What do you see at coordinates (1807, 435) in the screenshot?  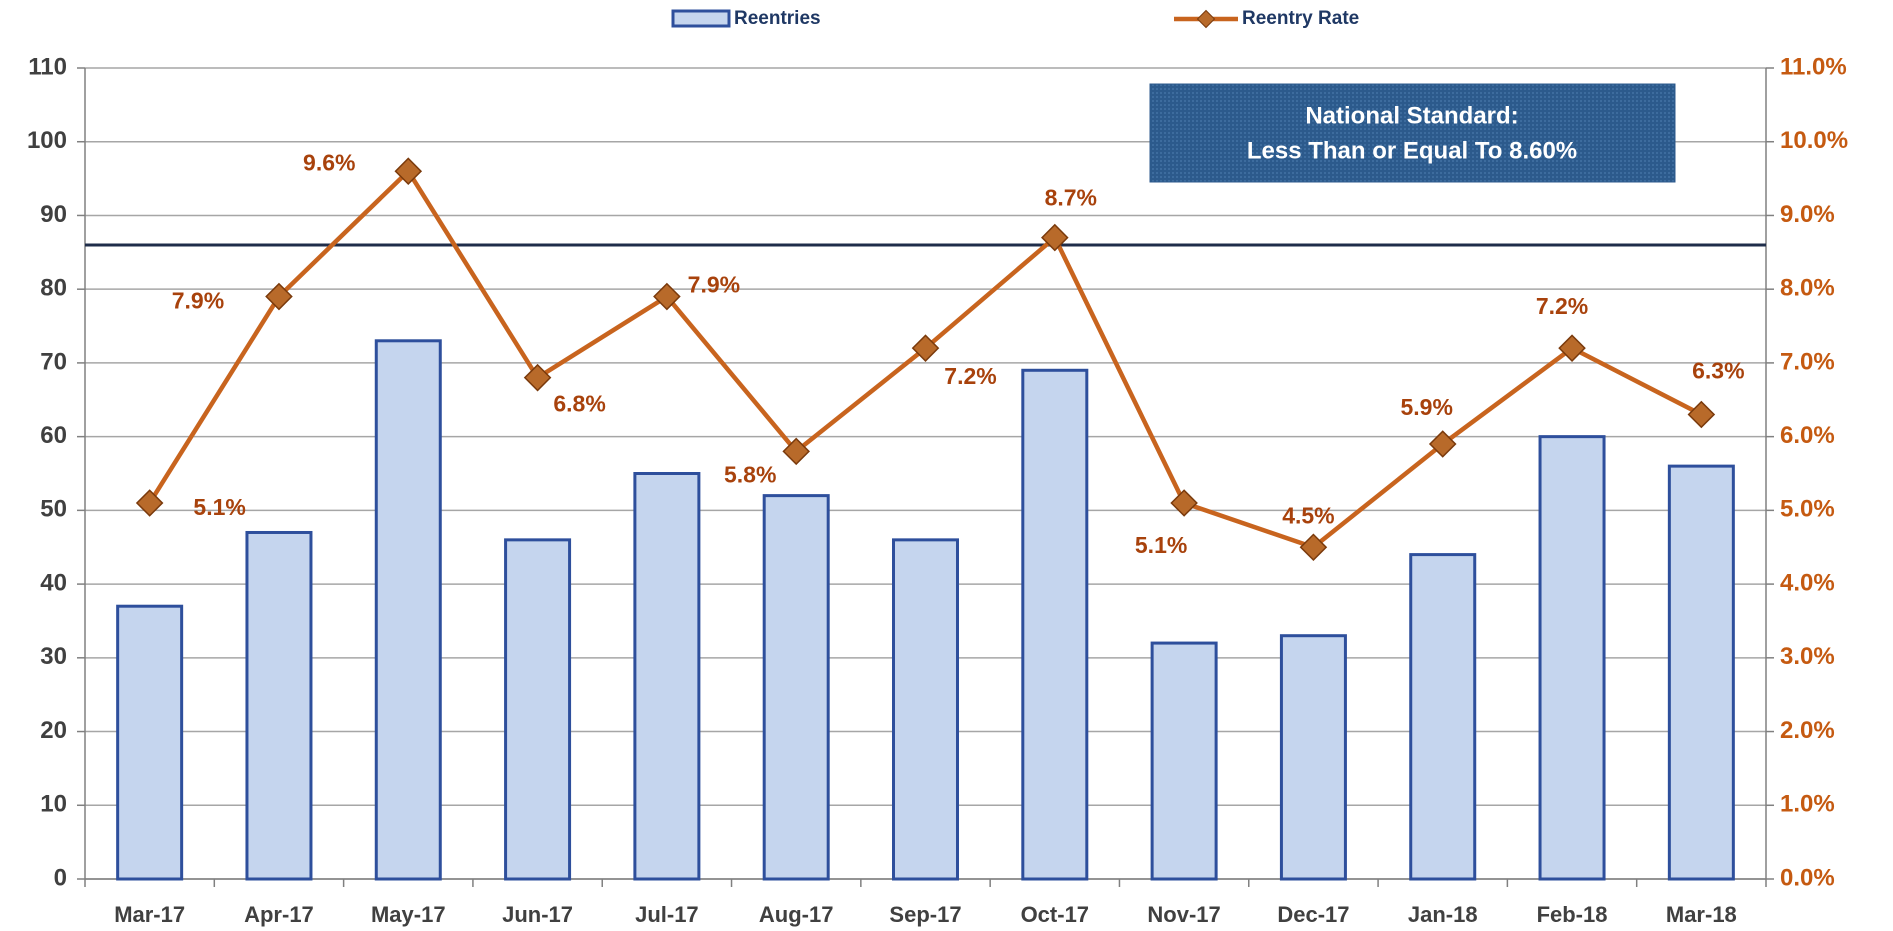 I see `y2-tick-label: 6.0%` at bounding box center [1807, 435].